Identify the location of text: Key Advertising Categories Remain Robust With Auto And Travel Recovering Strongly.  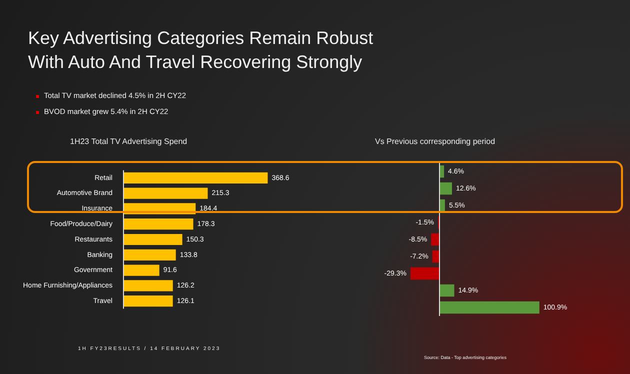
(201, 50).